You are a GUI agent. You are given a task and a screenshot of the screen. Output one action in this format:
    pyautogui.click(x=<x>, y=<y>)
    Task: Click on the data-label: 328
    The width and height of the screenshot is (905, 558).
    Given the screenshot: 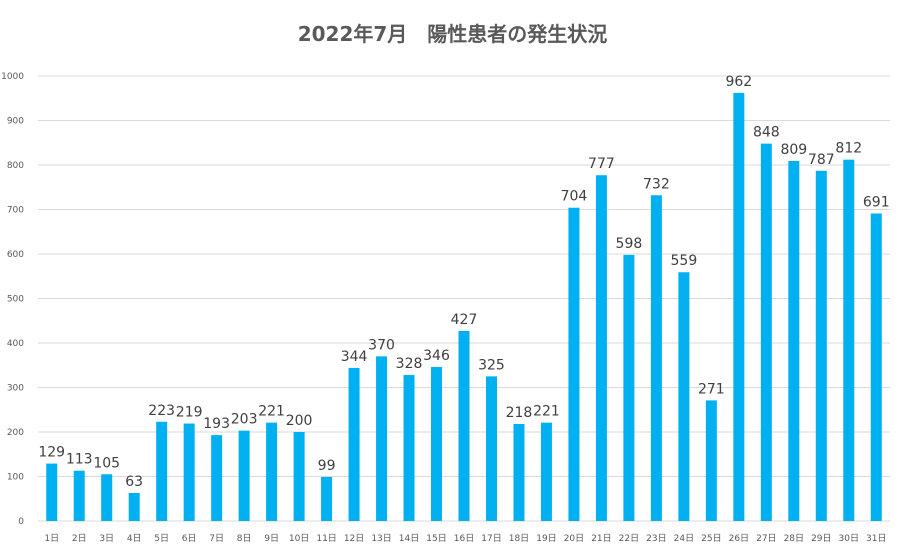 What is the action you would take?
    pyautogui.click(x=409, y=364)
    